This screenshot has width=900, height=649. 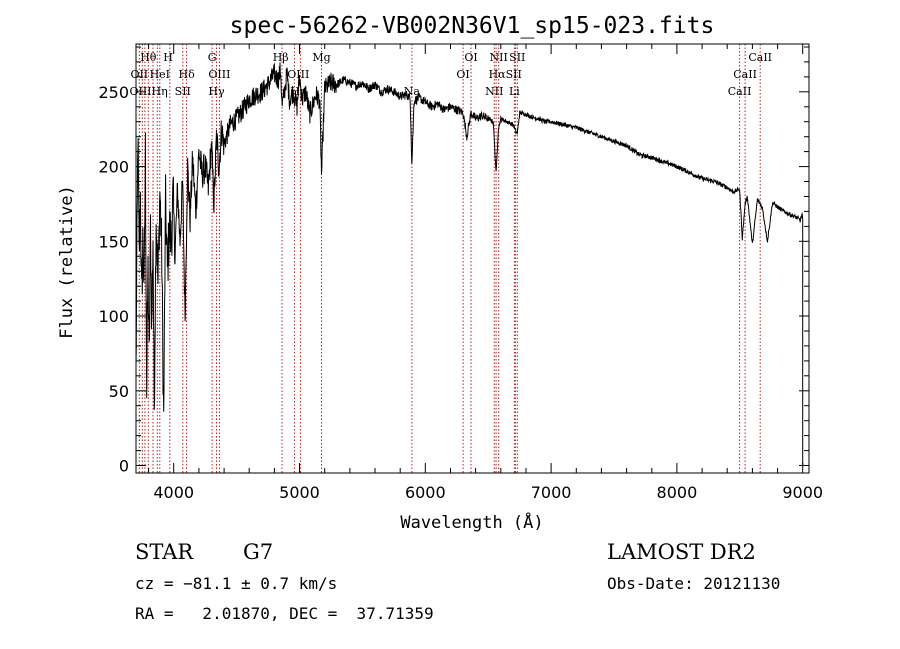 I want to click on redshift-value: cz = −81.1 ± 0.7 km/s, so click(x=236, y=583).